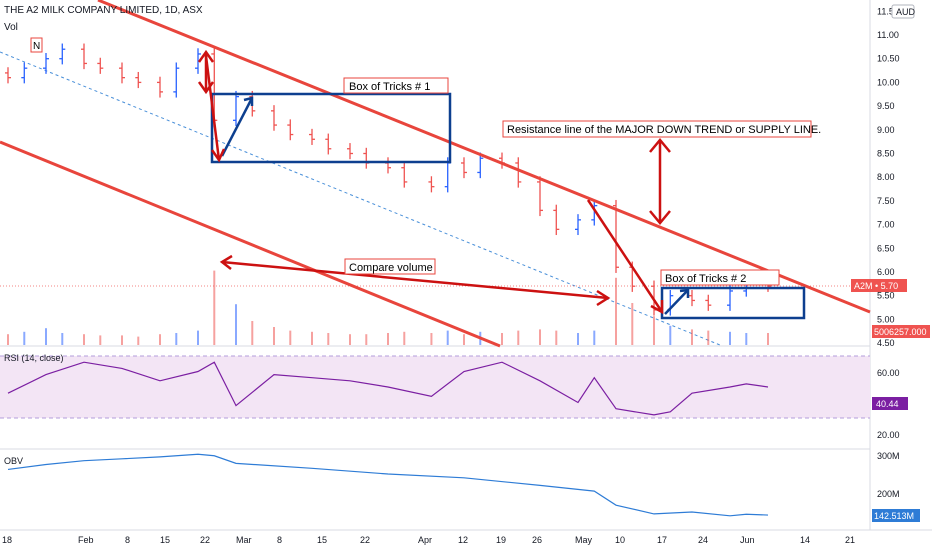  I want to click on rsi-tick-60: 60.00, so click(888, 373).